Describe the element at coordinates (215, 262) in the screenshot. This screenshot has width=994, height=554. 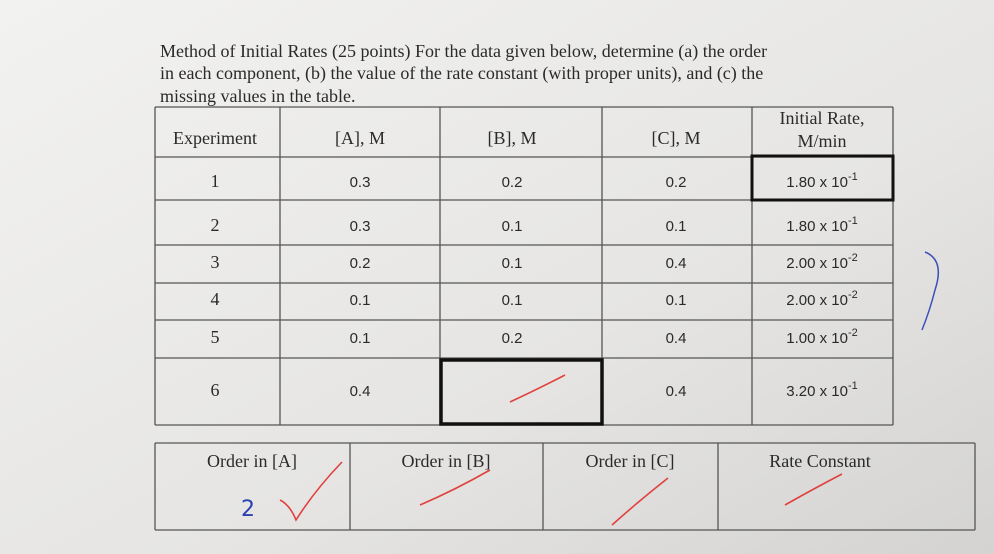
I see `cell: 3` at that location.